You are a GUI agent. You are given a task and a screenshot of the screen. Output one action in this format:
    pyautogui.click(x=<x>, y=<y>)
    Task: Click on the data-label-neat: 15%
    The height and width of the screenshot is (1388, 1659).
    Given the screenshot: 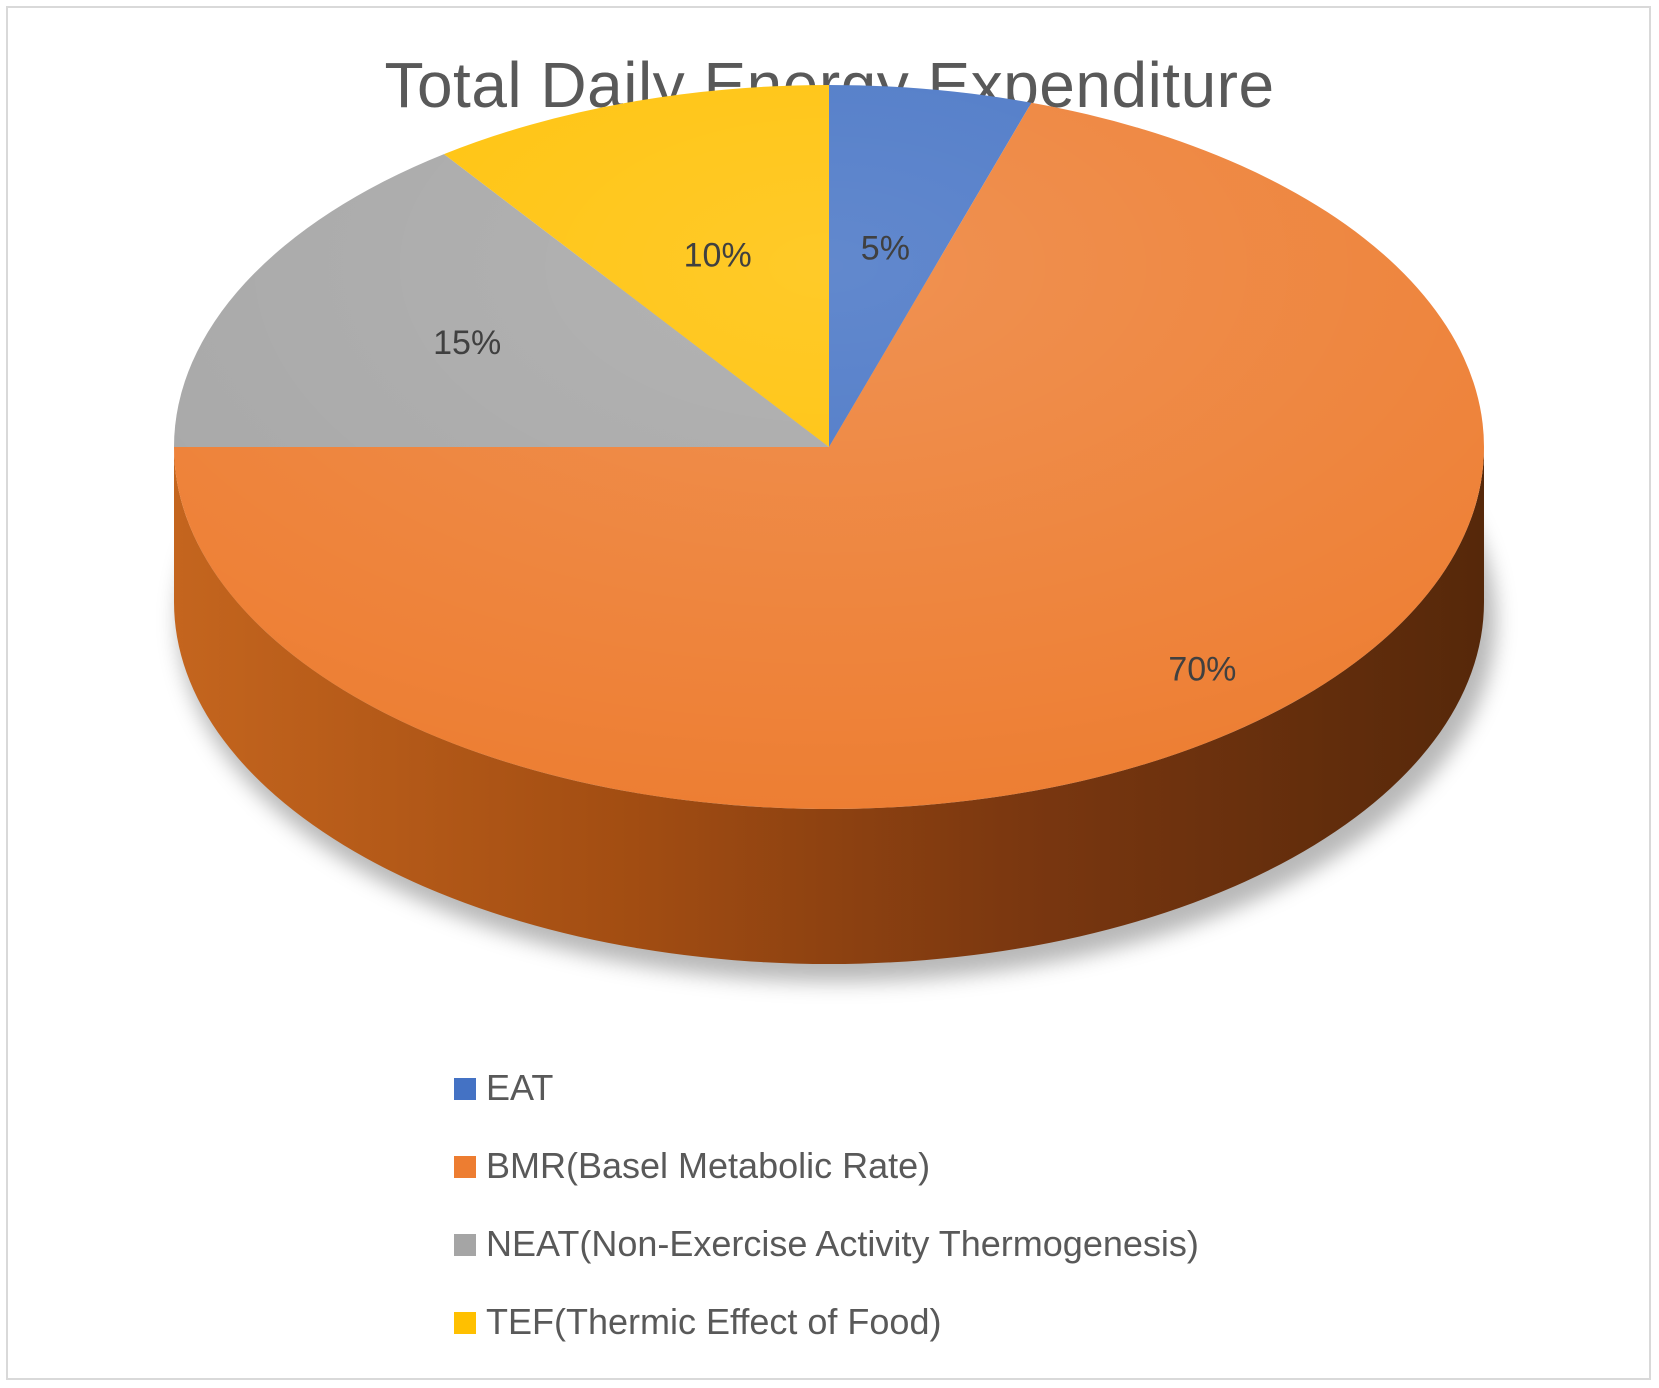 What is the action you would take?
    pyautogui.click(x=467, y=343)
    